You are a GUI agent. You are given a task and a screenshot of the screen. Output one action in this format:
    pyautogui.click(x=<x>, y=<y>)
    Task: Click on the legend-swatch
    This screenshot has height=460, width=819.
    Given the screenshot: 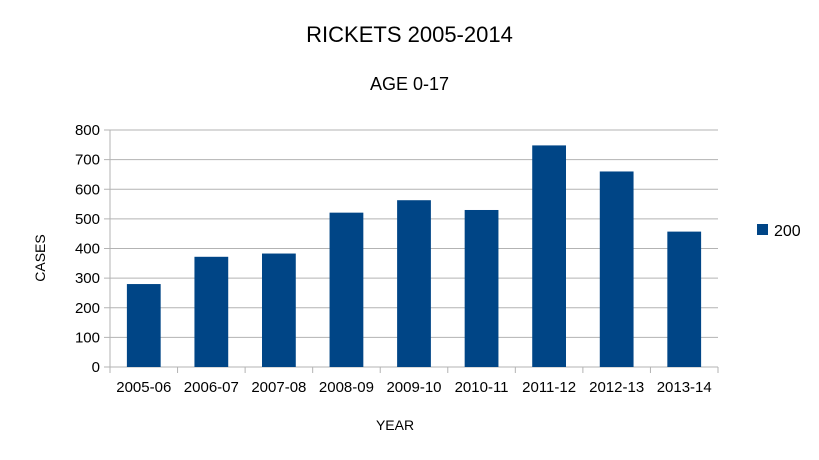 What is the action you would take?
    pyautogui.click(x=762, y=229)
    